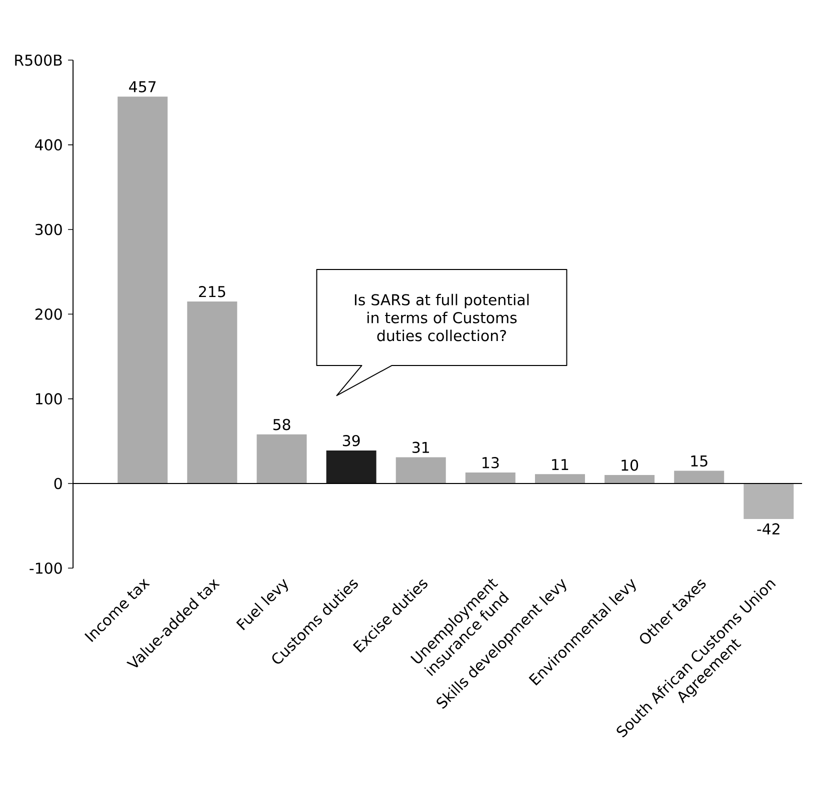 Image resolution: width=834 pixels, height=790 pixels. Describe the element at coordinates (420, 448) in the screenshot. I see `data-label: 31` at that location.